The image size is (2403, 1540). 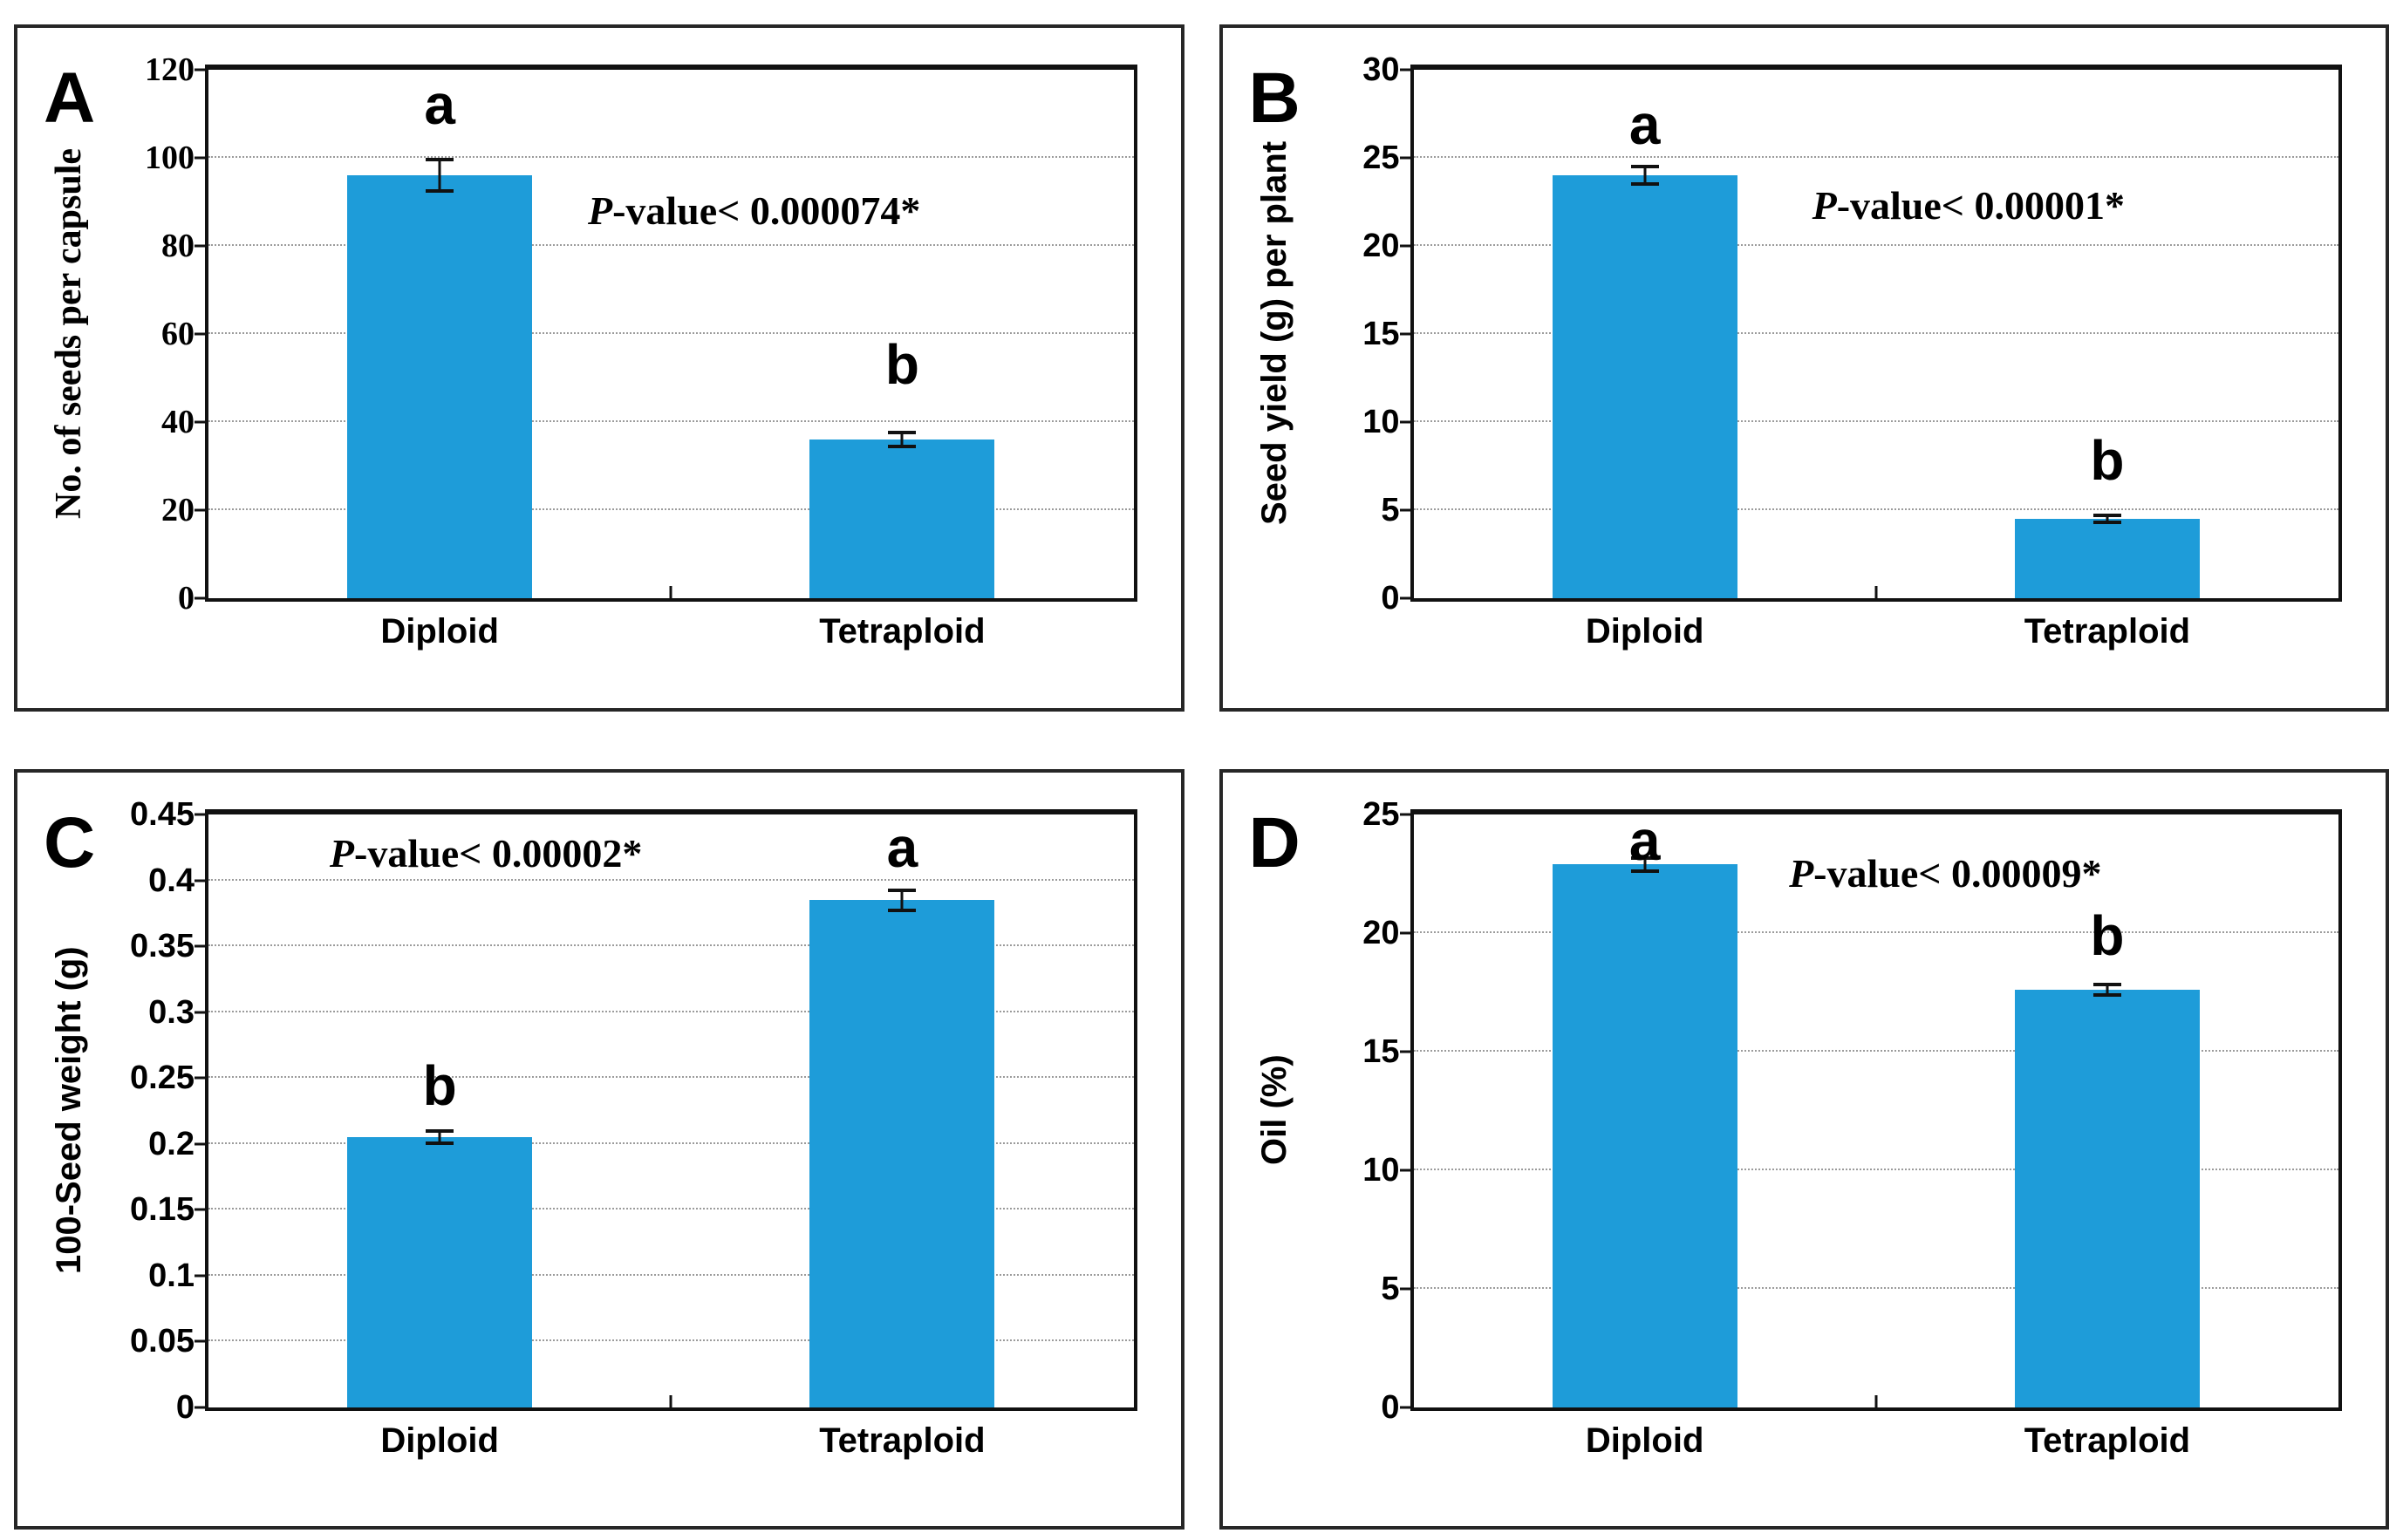 I want to click on y-axis-title: 100-Seed weight (g), so click(x=69, y=1110).